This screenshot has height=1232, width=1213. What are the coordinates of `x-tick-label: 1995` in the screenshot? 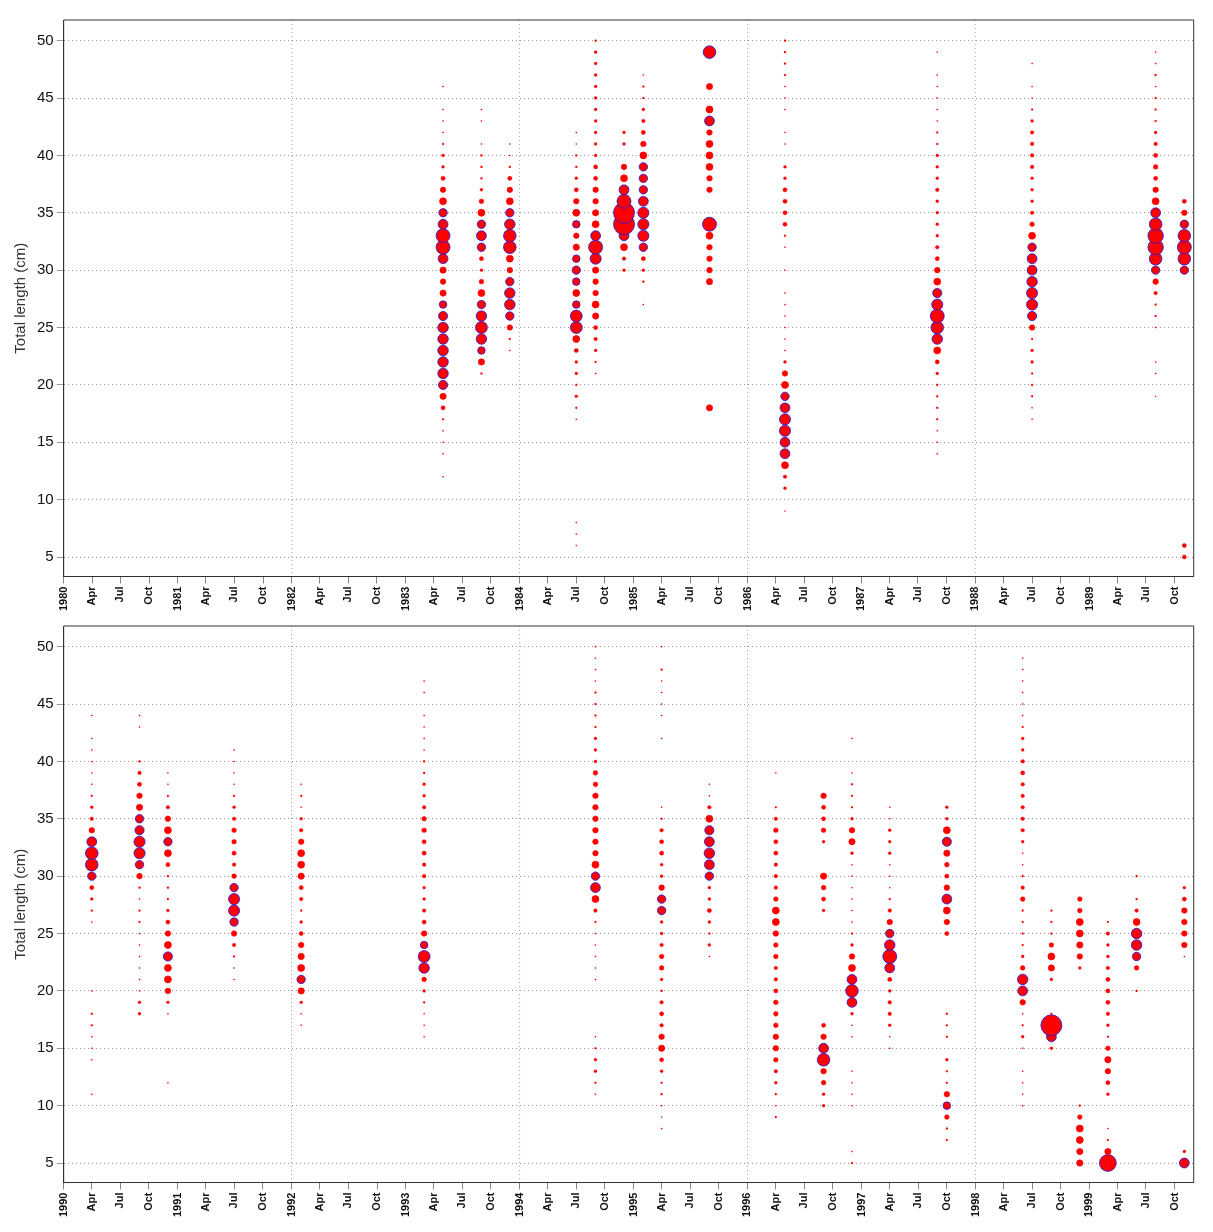 It's located at (632, 1205).